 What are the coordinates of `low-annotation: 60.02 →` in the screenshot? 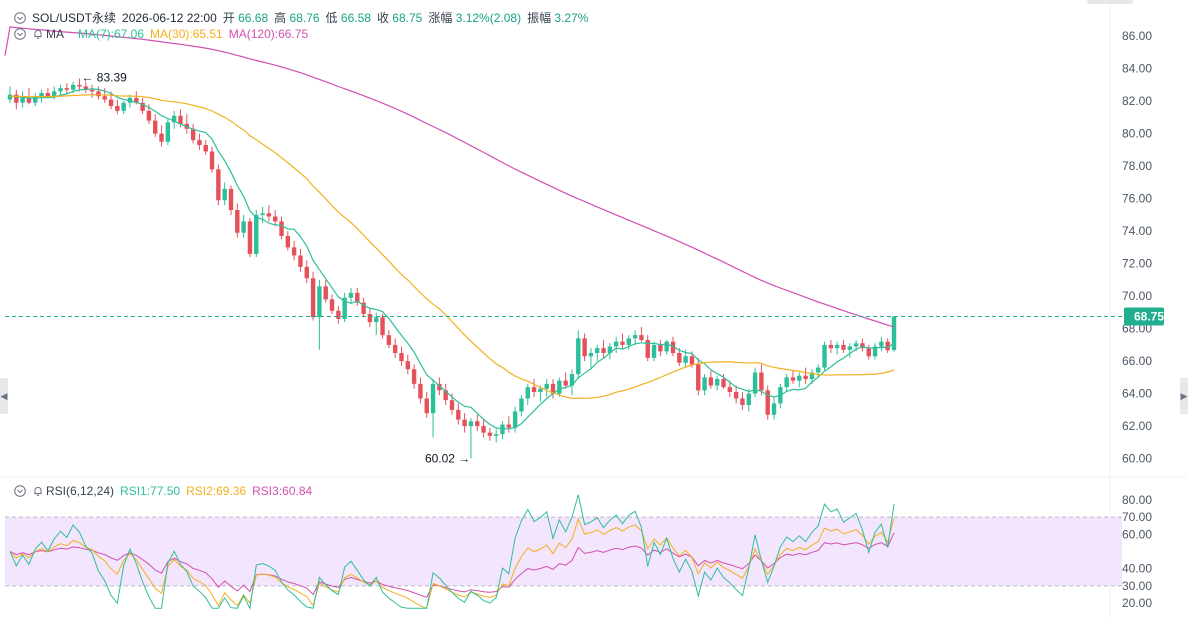 It's located at (447, 458).